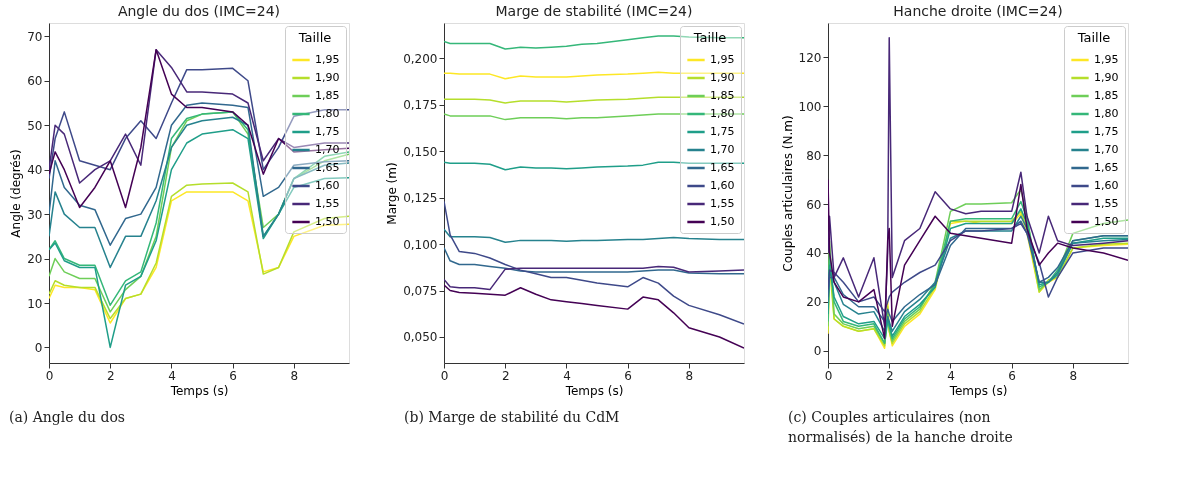 The width and height of the screenshot is (1180, 492). I want to click on chart-title: Angle du dos (IMC=24), so click(199, 11).